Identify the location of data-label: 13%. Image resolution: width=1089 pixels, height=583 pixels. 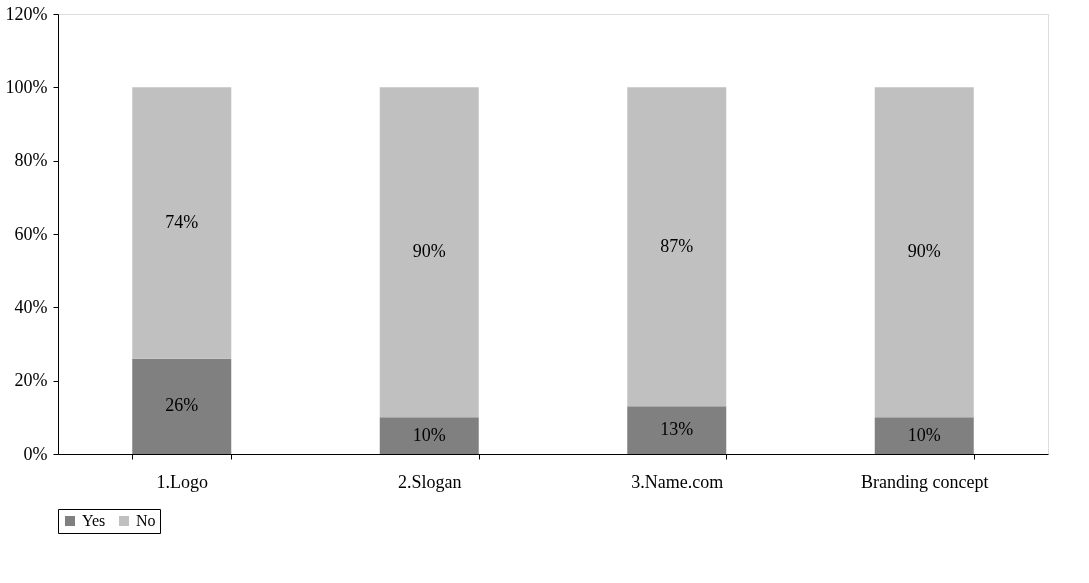
(677, 429).